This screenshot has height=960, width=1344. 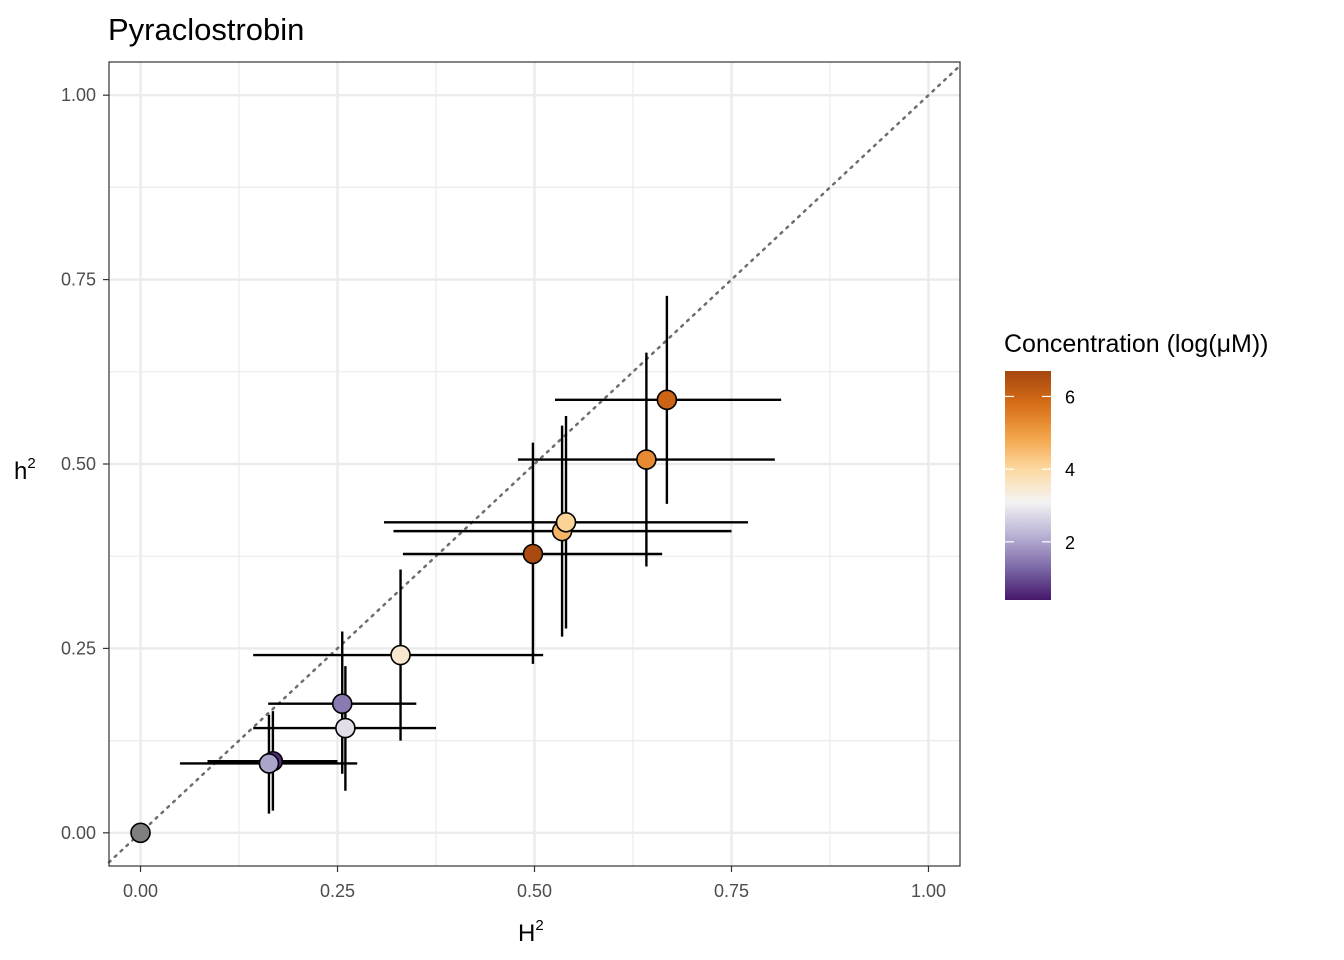 I want to click on x-axis-label: H2, so click(x=531, y=932).